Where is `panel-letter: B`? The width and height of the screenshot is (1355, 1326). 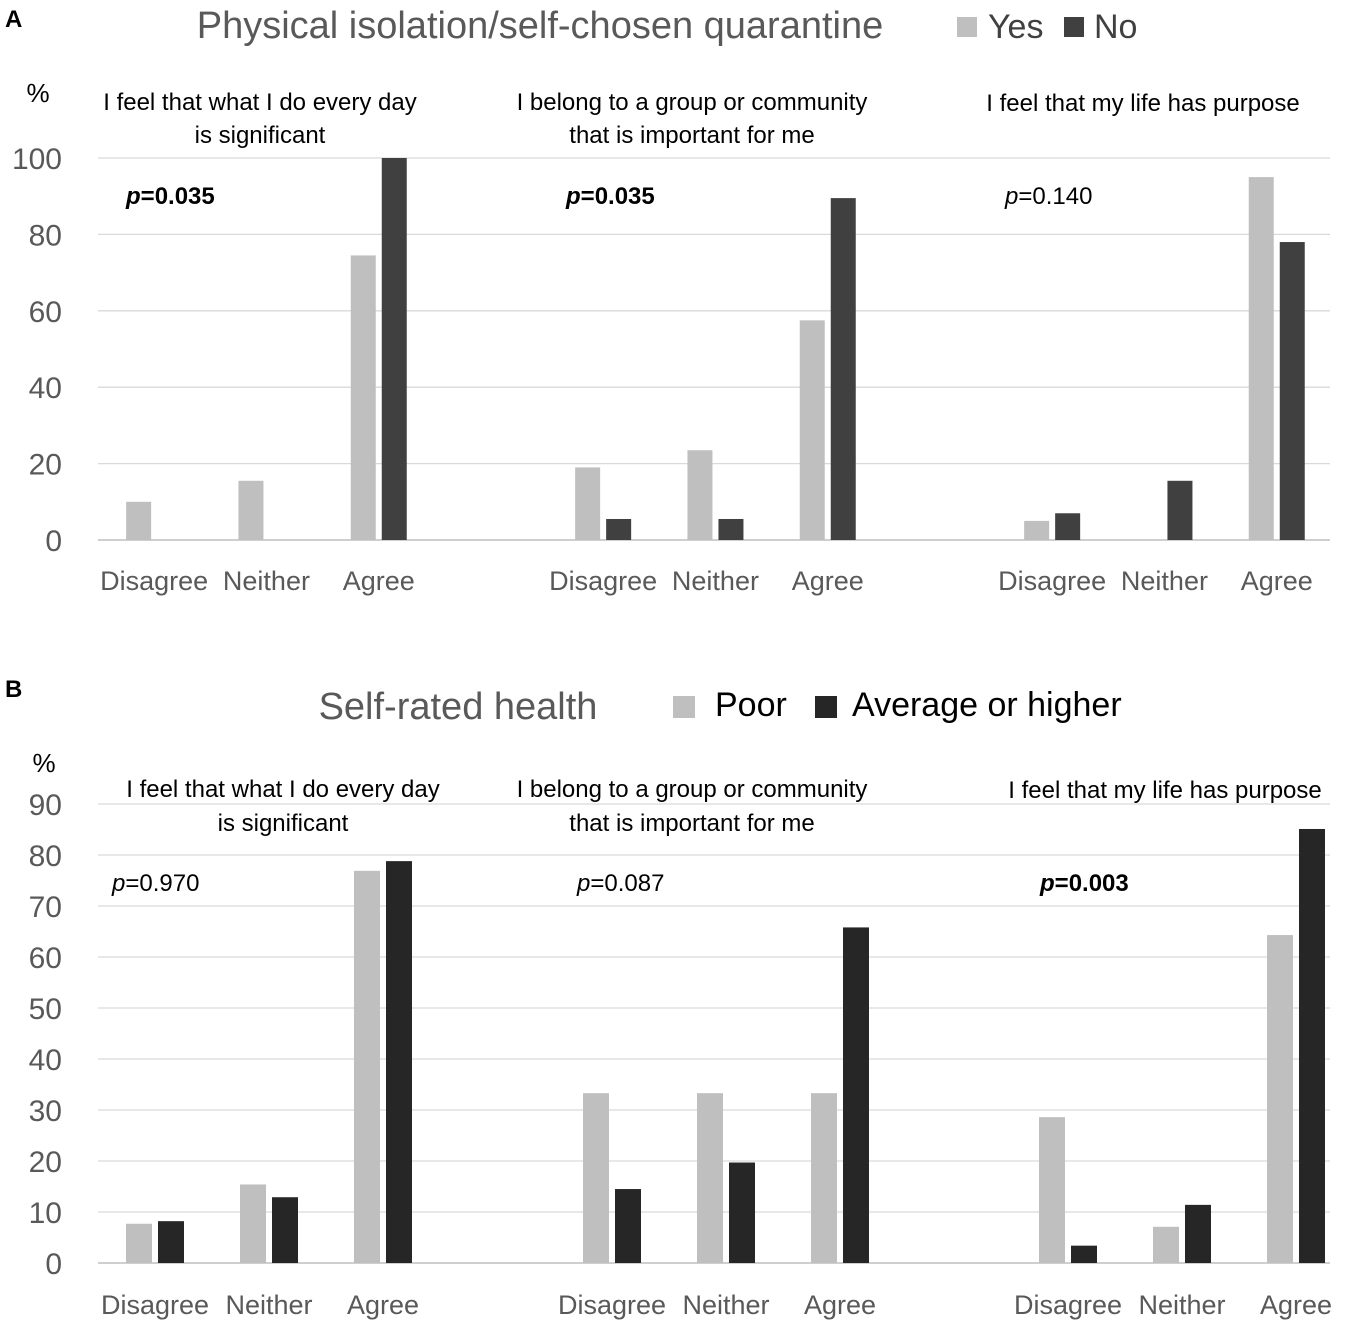 panel-letter: B is located at coordinates (13, 689).